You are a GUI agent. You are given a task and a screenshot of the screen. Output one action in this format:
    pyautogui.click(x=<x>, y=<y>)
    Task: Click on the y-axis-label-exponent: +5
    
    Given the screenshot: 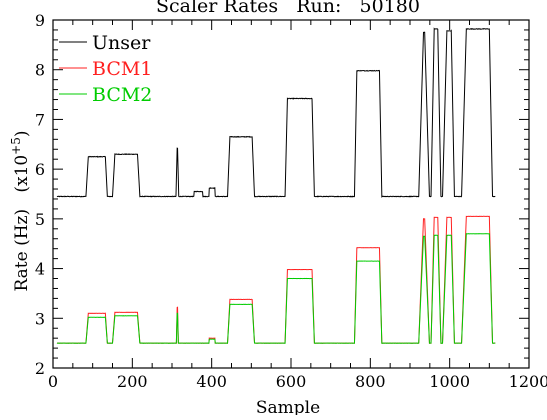 What is the action you would take?
    pyautogui.click(x=16, y=146)
    